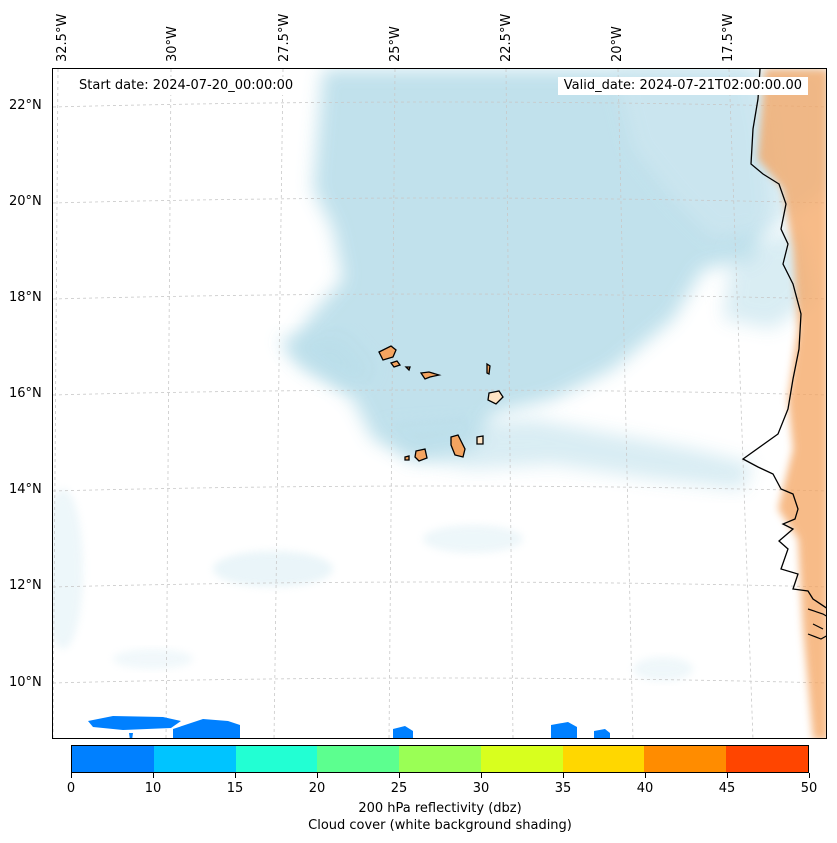 The image size is (837, 843). Describe the element at coordinates (395, 364) in the screenshot. I see `island-sao-vicente` at that location.